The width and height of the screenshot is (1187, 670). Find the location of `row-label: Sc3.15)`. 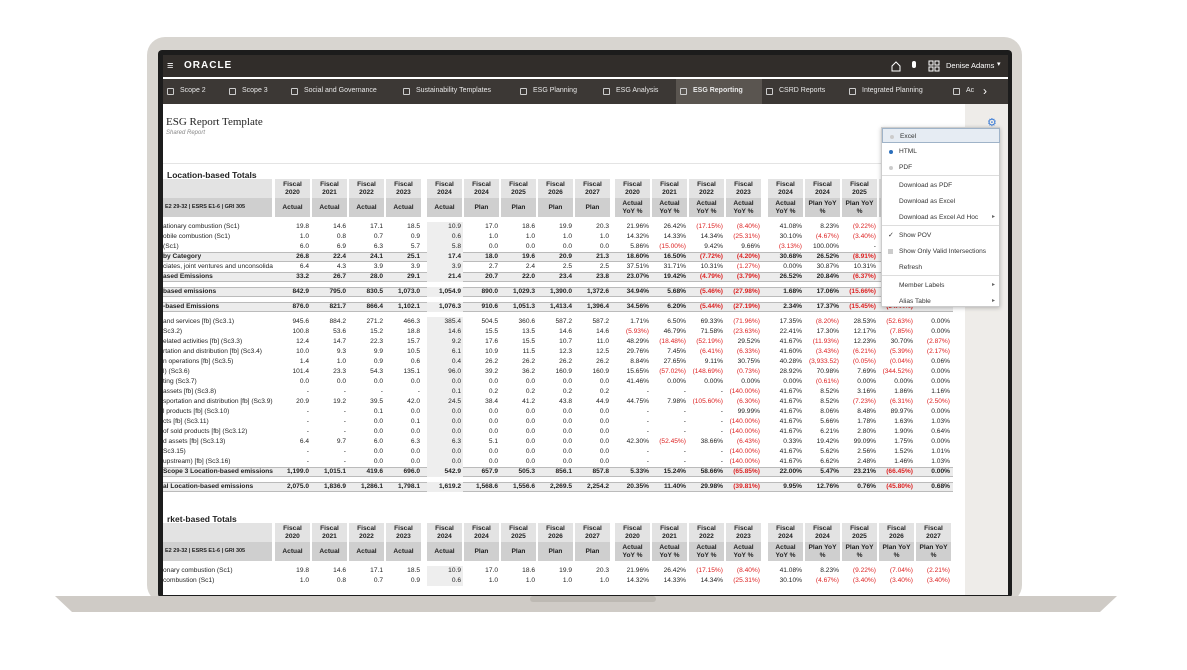

row-label: Sc3.15) is located at coordinates (174, 451).